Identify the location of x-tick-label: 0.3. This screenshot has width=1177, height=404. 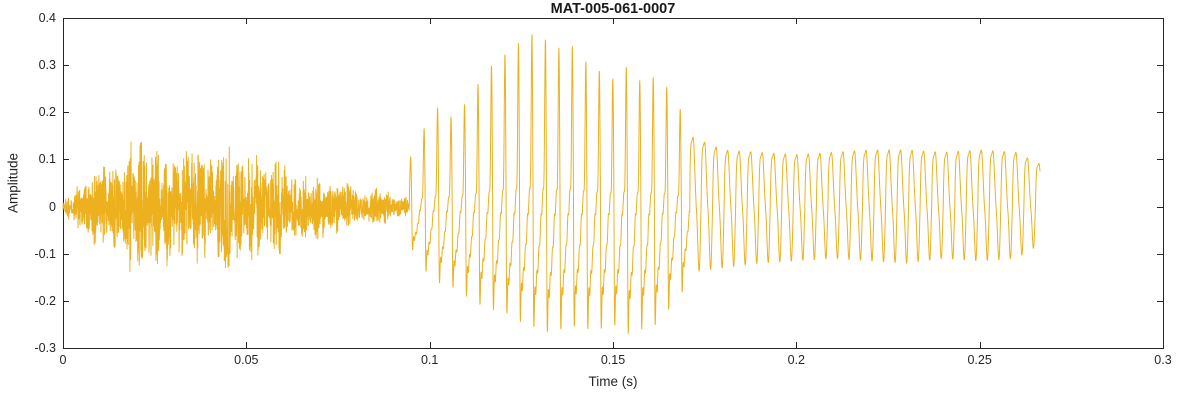
(1163, 360).